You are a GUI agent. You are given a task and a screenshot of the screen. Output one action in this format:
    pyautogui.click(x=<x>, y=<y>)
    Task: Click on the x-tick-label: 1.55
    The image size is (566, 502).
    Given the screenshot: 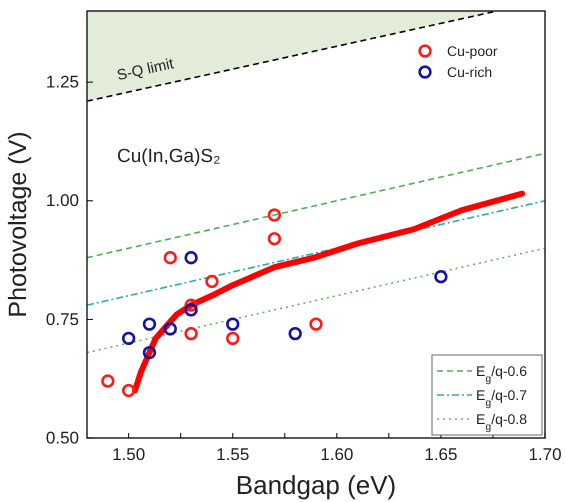 What is the action you would take?
    pyautogui.click(x=233, y=454)
    